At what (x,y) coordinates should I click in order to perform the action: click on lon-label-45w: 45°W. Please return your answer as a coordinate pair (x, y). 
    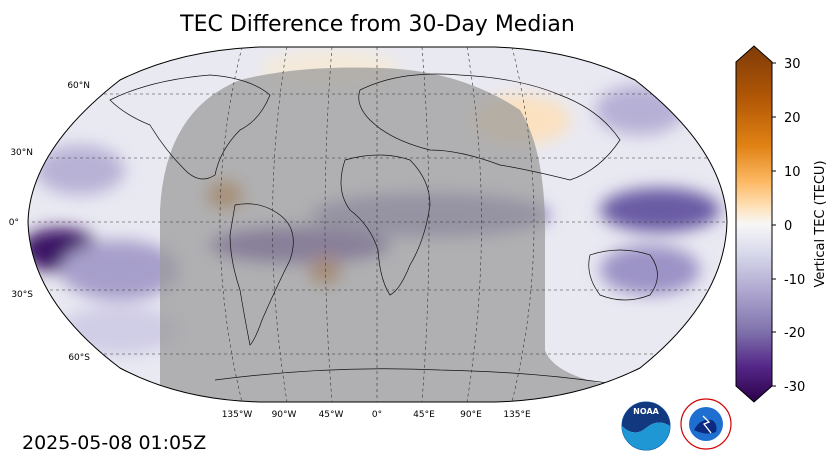
    Looking at the image, I should click on (331, 415).